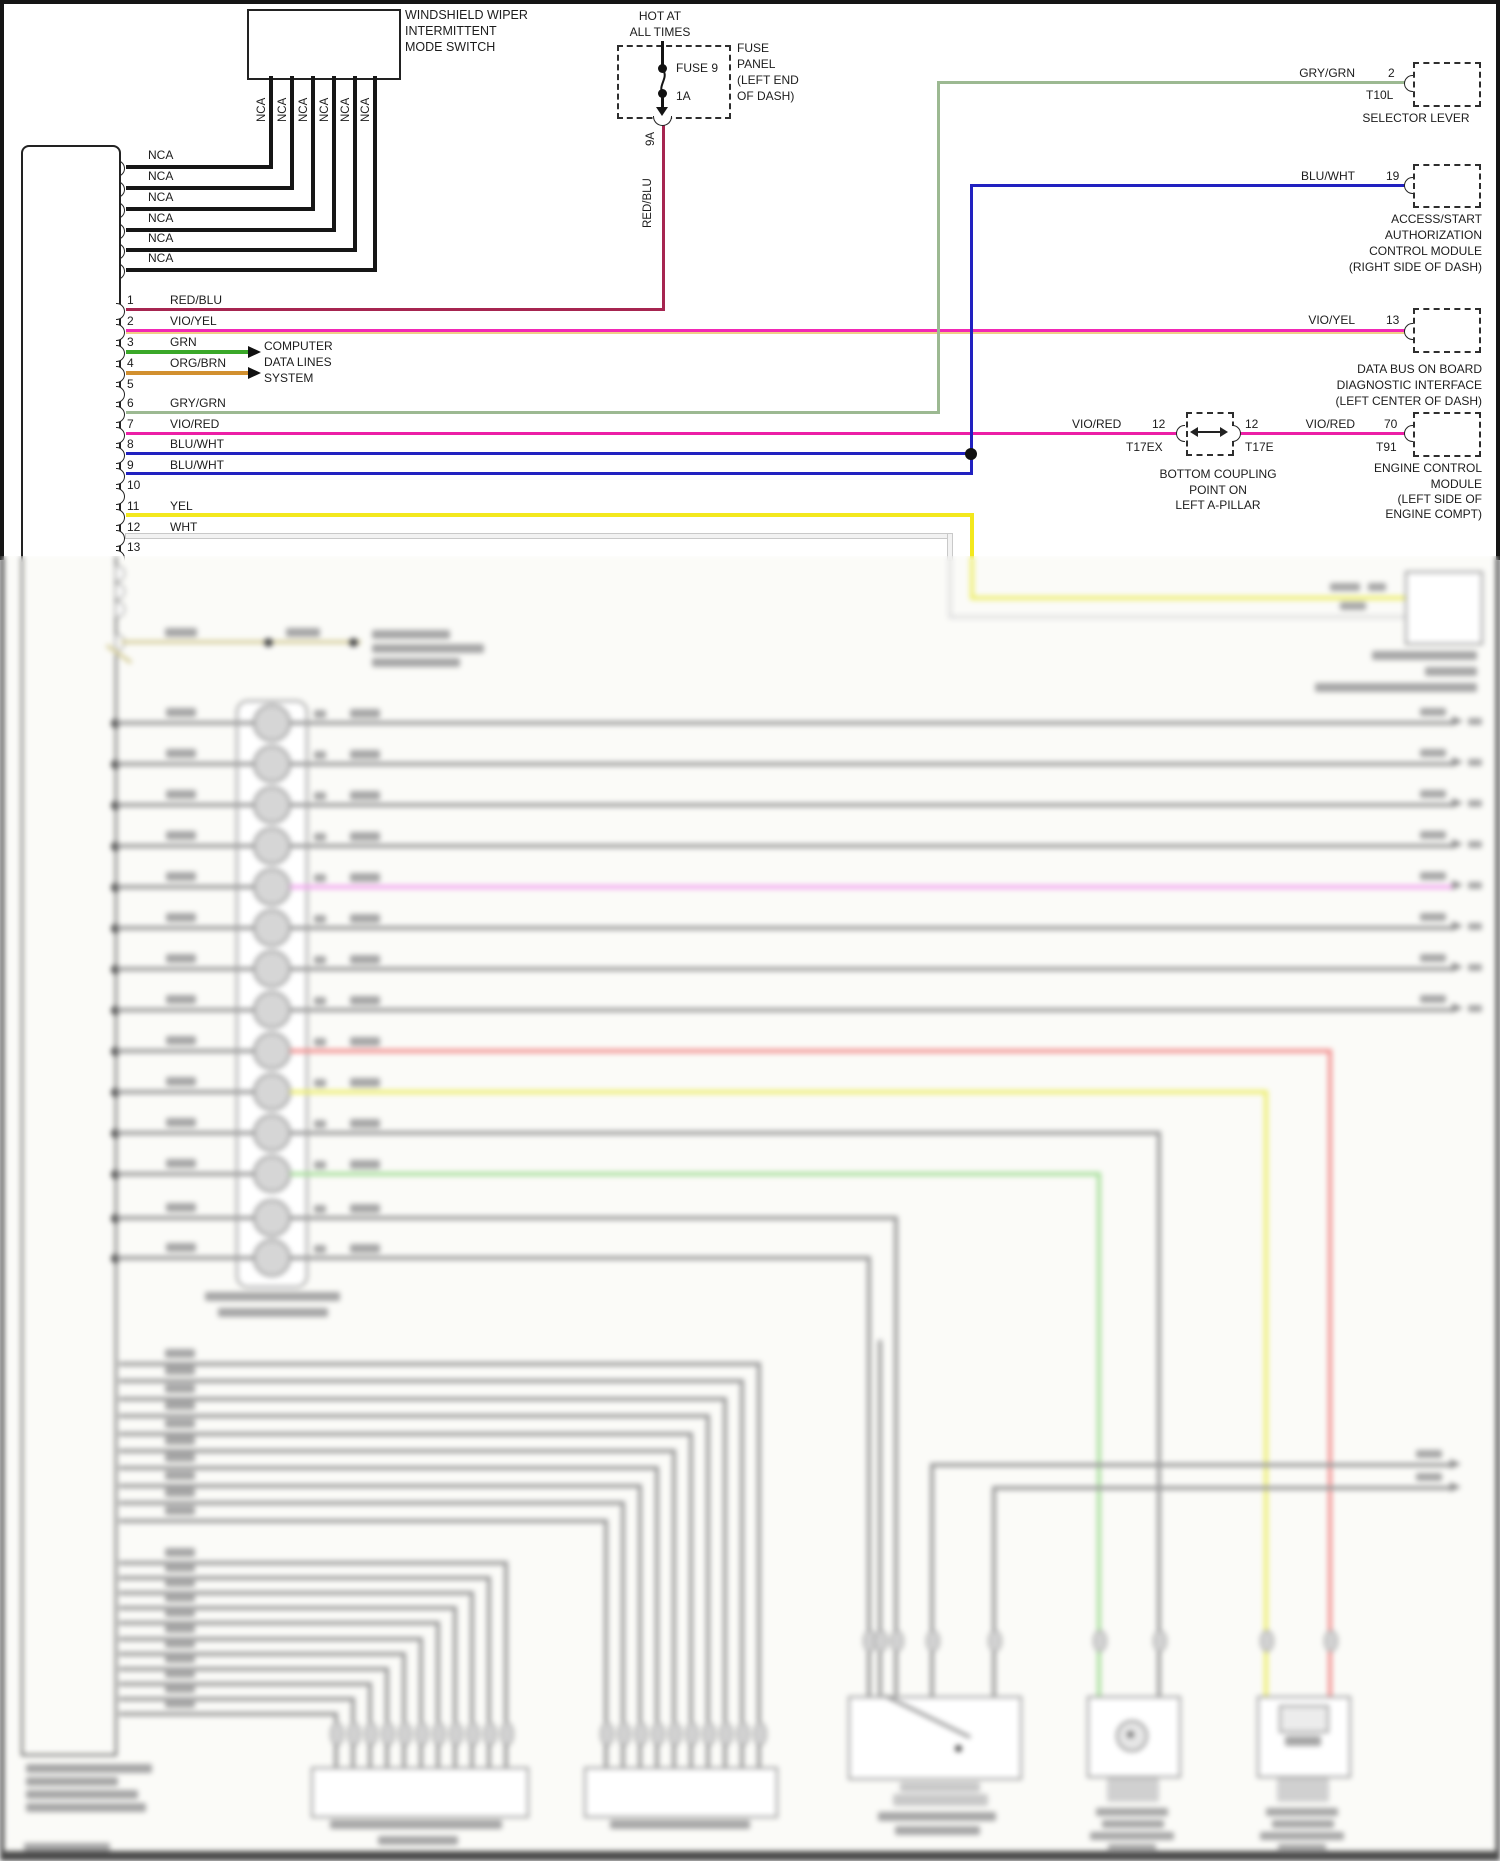  Describe the element at coordinates (181, 632) in the screenshot. I see `blur-label` at that location.